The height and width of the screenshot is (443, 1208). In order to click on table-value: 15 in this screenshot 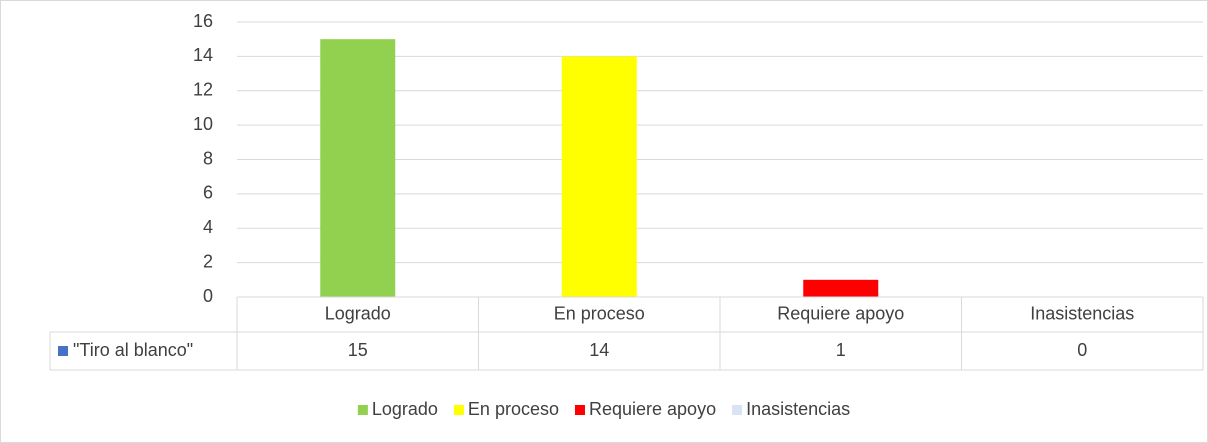, I will do `click(358, 350)`.